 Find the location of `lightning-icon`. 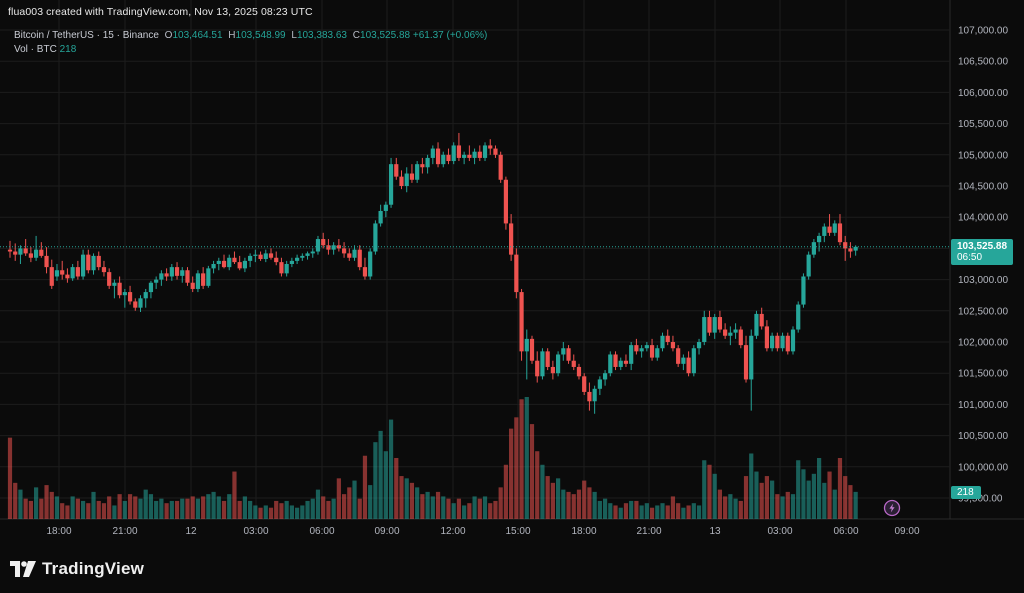

lightning-icon is located at coordinates (892, 508).